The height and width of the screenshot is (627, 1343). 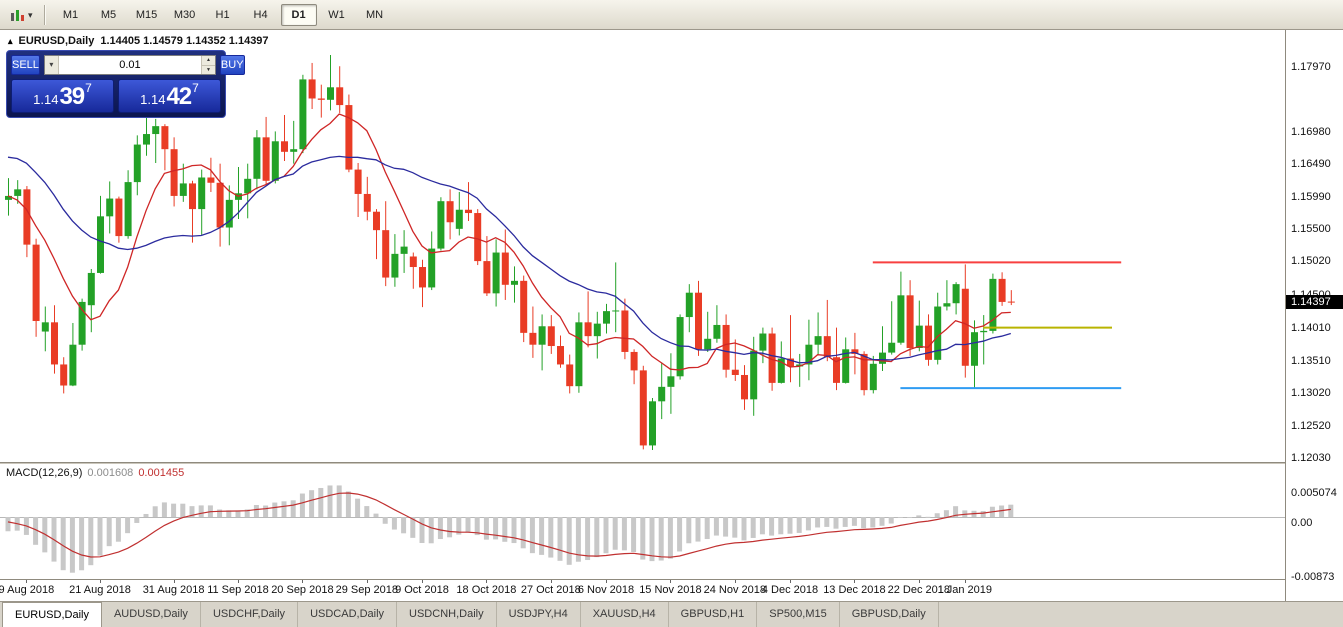 I want to click on time-axis-label: 9 Oct 2018, so click(x=422, y=590).